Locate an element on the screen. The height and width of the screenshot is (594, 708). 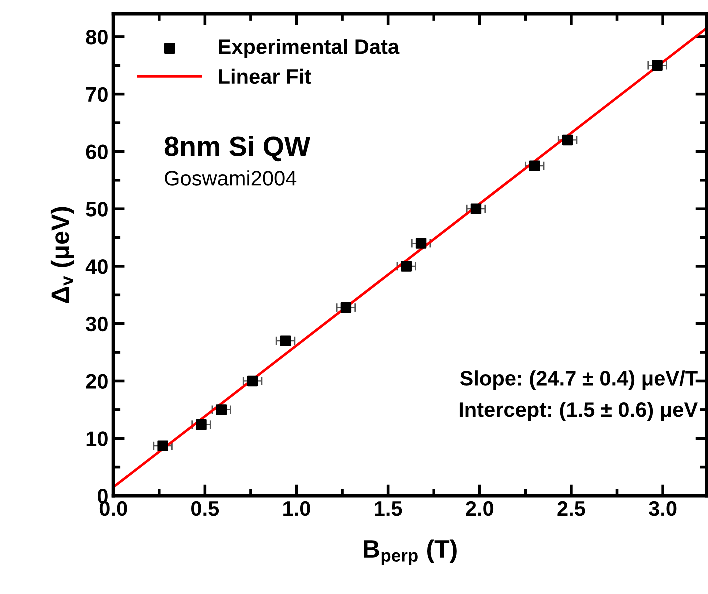
x-axis-title: B$_{perp}$ (T) is located at coordinates (410, 553).